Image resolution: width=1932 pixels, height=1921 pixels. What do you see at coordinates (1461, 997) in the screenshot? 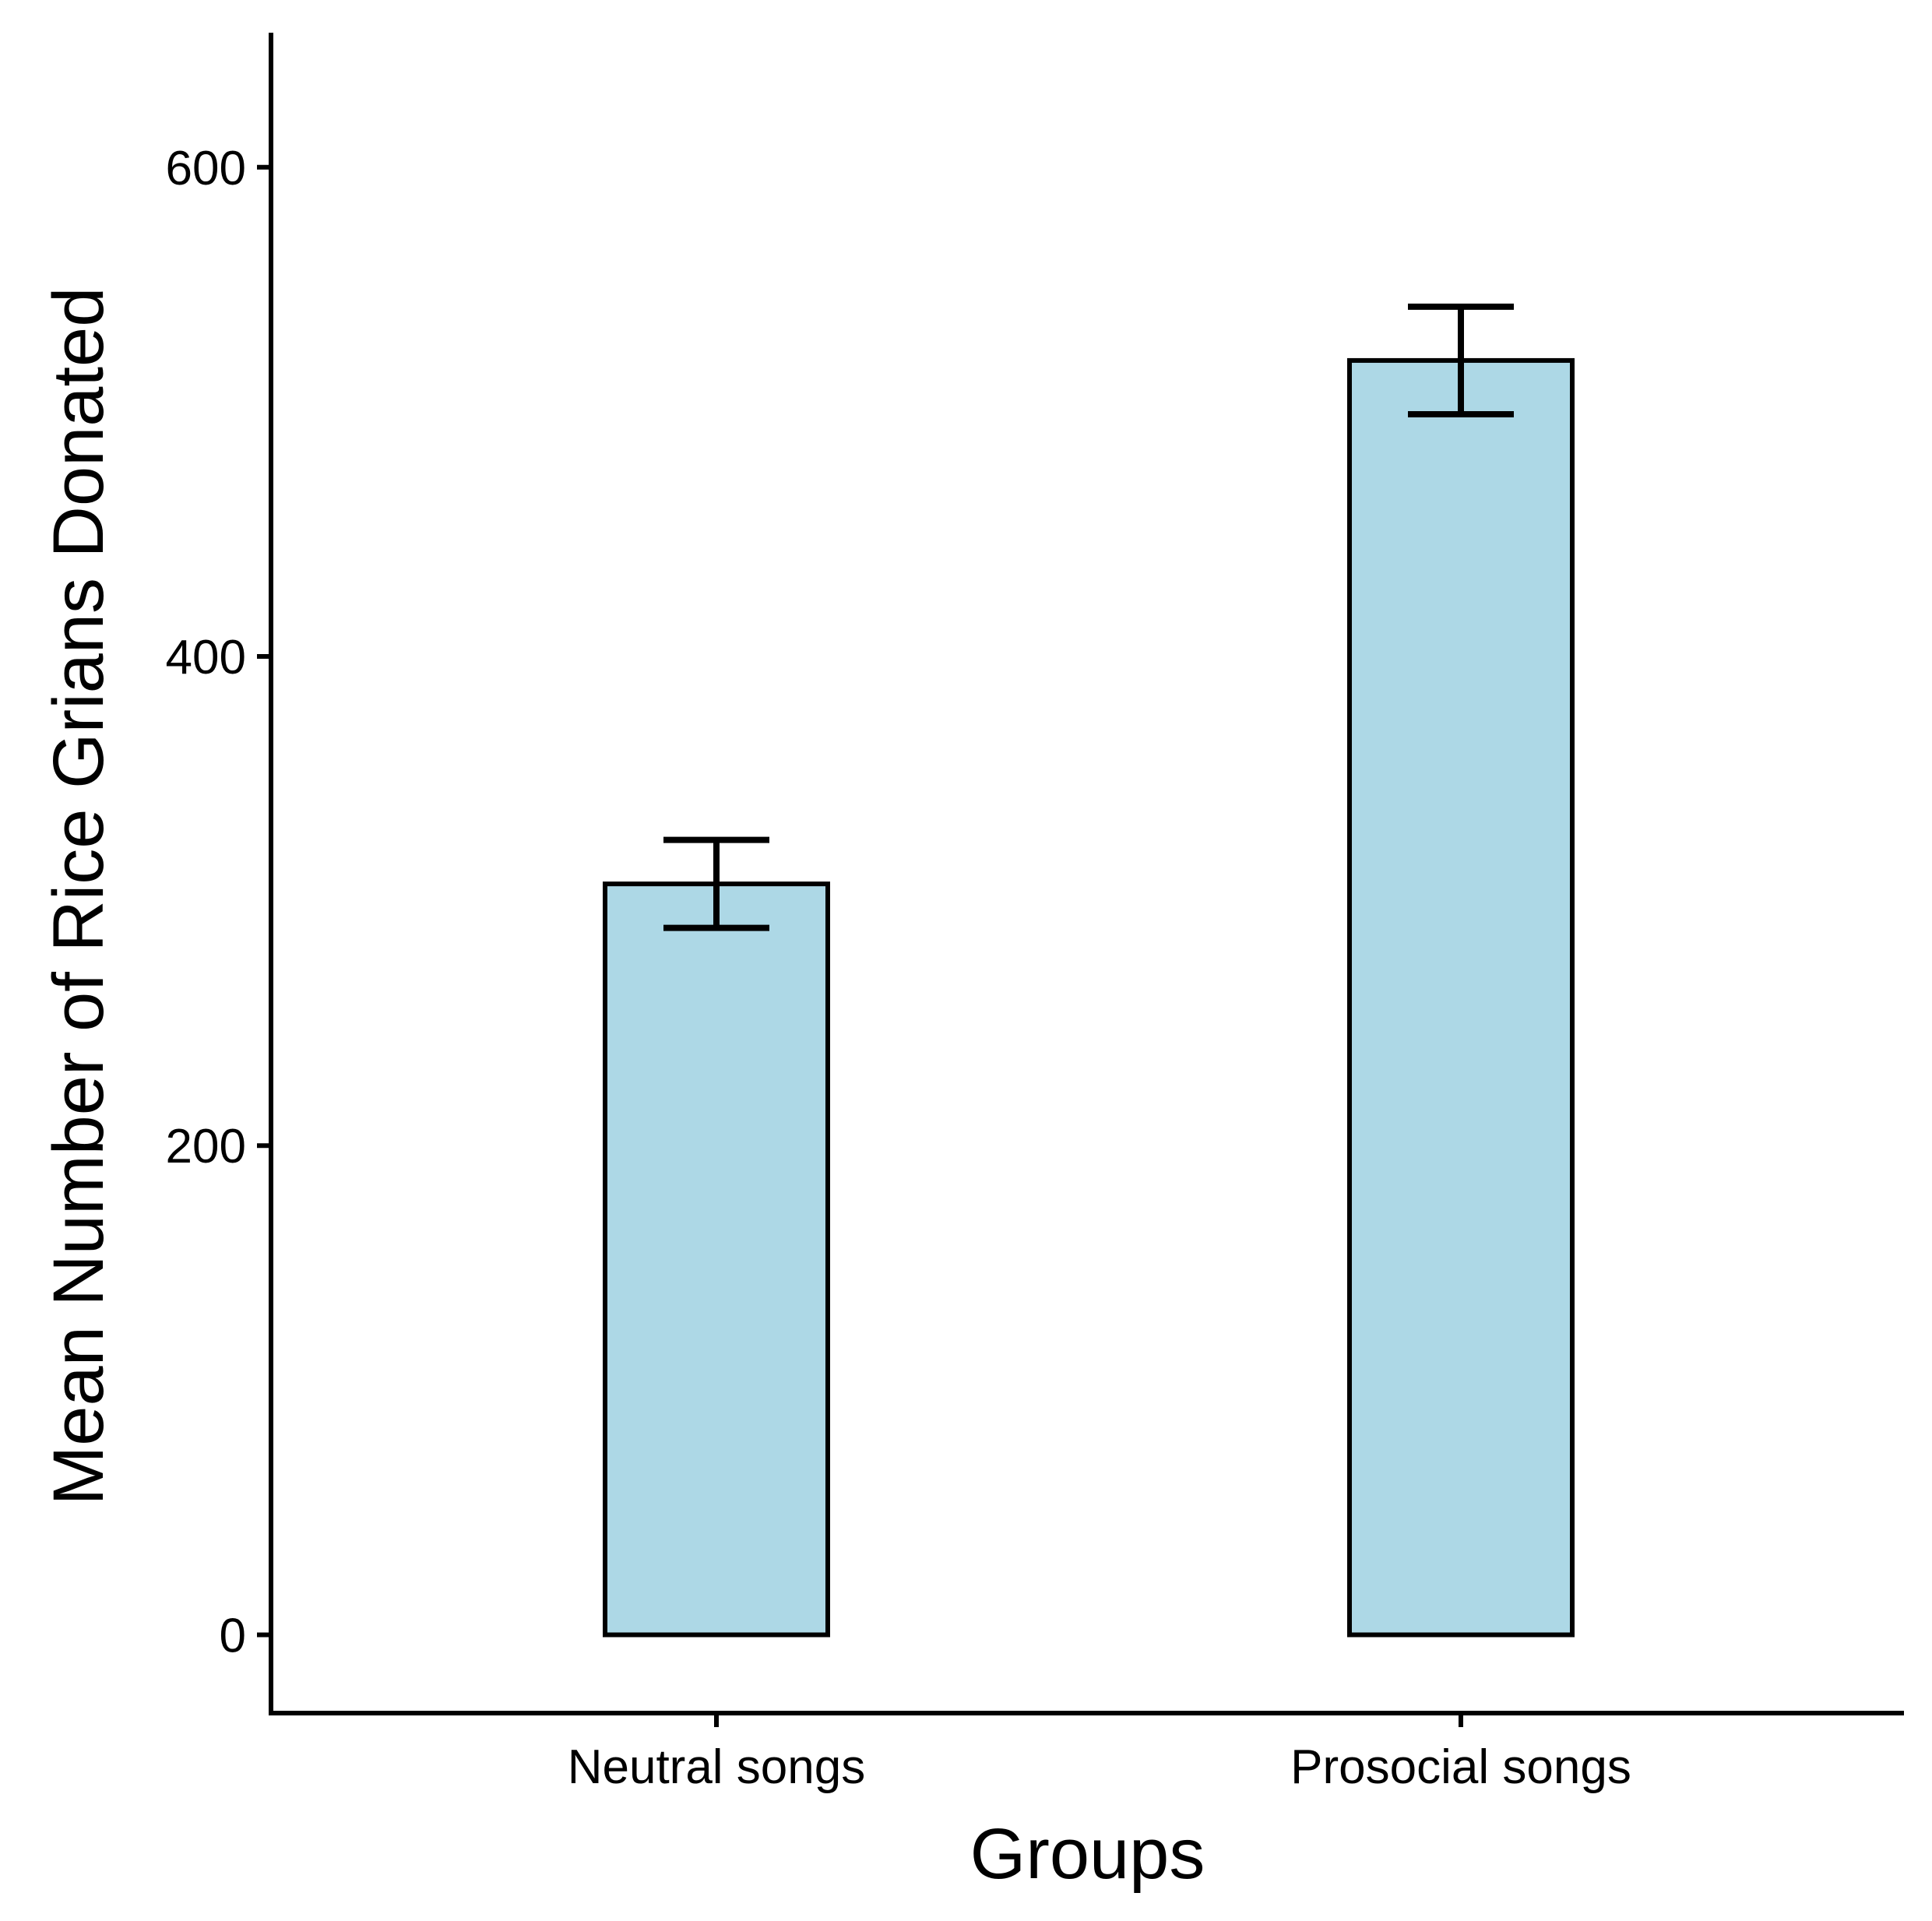
I see `bar-prosocial-songs` at bounding box center [1461, 997].